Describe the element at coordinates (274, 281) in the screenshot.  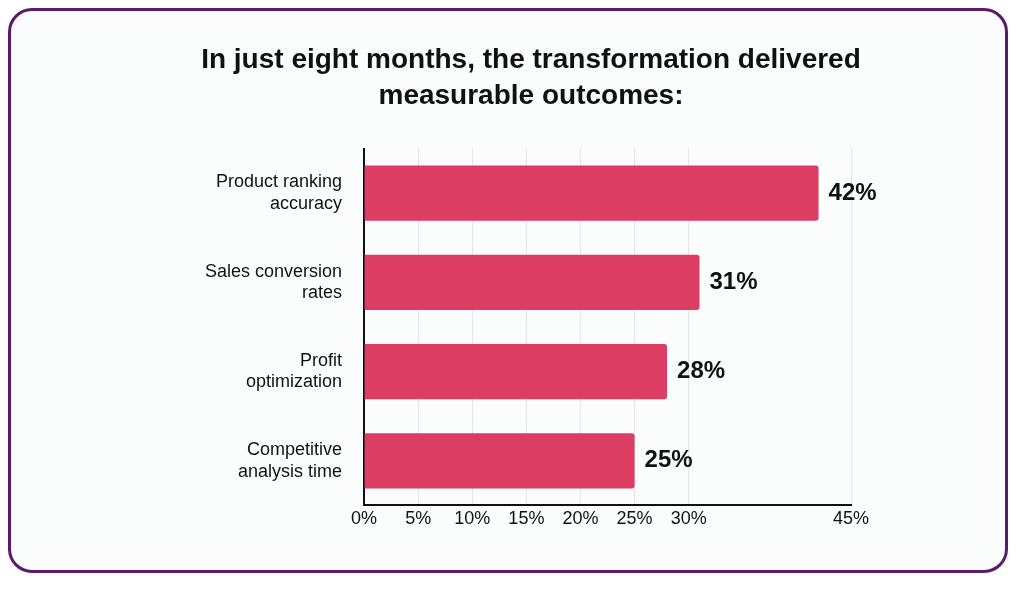
I see `y-tick-label: Sales conversion rates` at that location.